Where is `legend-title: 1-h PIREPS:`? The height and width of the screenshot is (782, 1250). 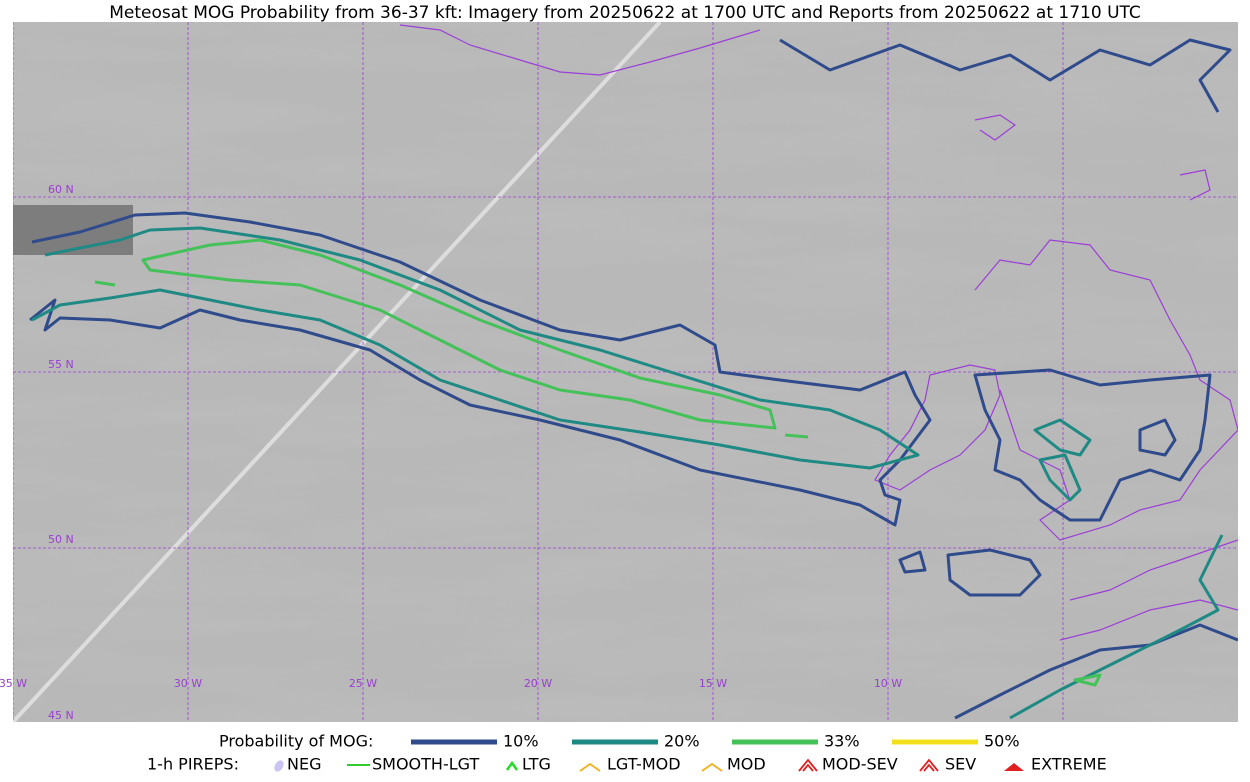
legend-title: 1-h PIREPS: is located at coordinates (193, 764).